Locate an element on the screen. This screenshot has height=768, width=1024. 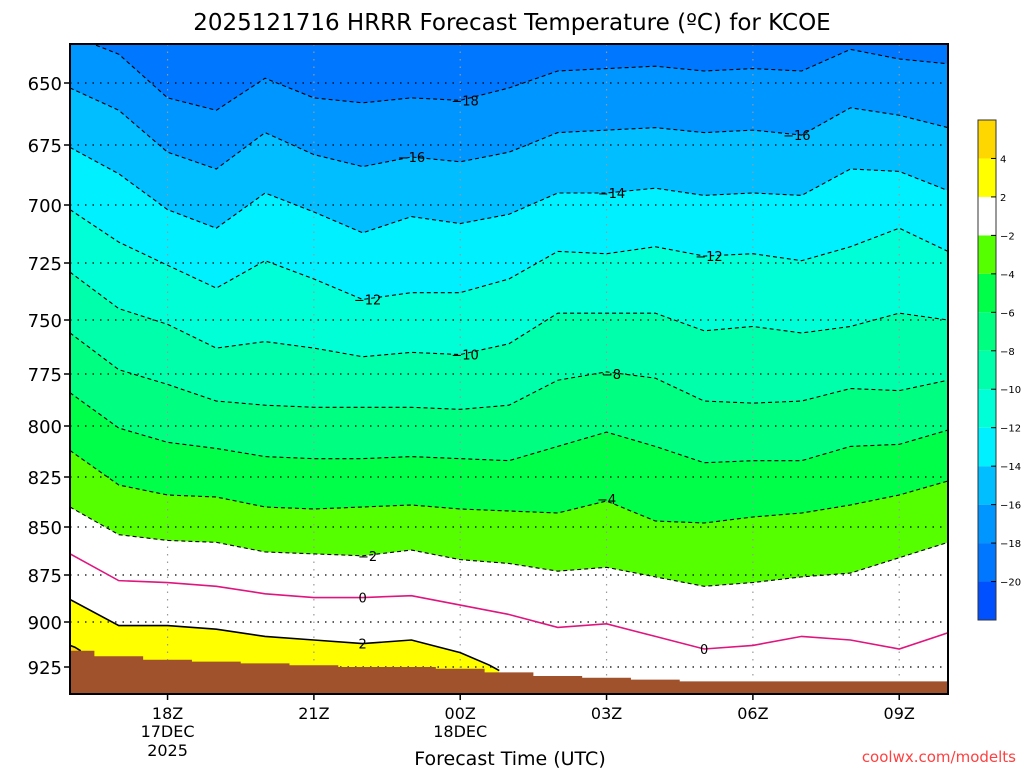
y-tick-label: 900 is located at coordinates (45, 623).